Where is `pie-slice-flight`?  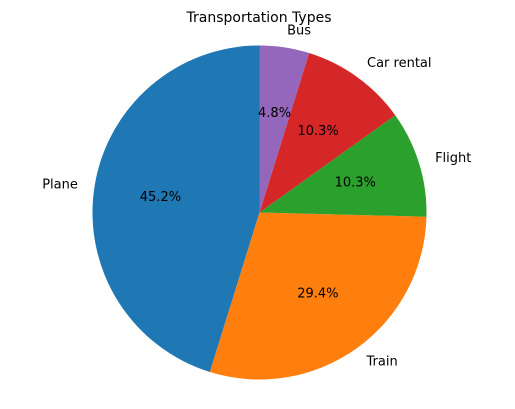
pie-slice-flight is located at coordinates (343, 166).